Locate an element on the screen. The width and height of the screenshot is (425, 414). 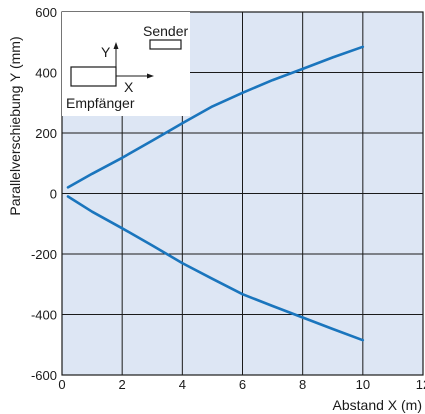
x-tick-label: 10 is located at coordinates (363, 384).